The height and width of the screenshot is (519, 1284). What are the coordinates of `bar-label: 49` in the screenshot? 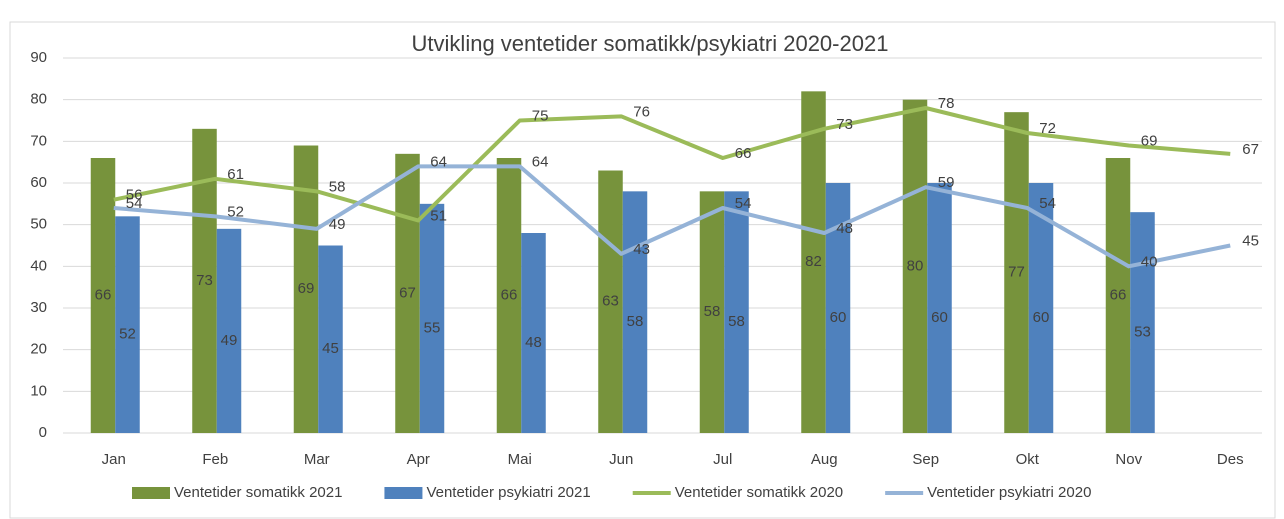 It's located at (229, 340).